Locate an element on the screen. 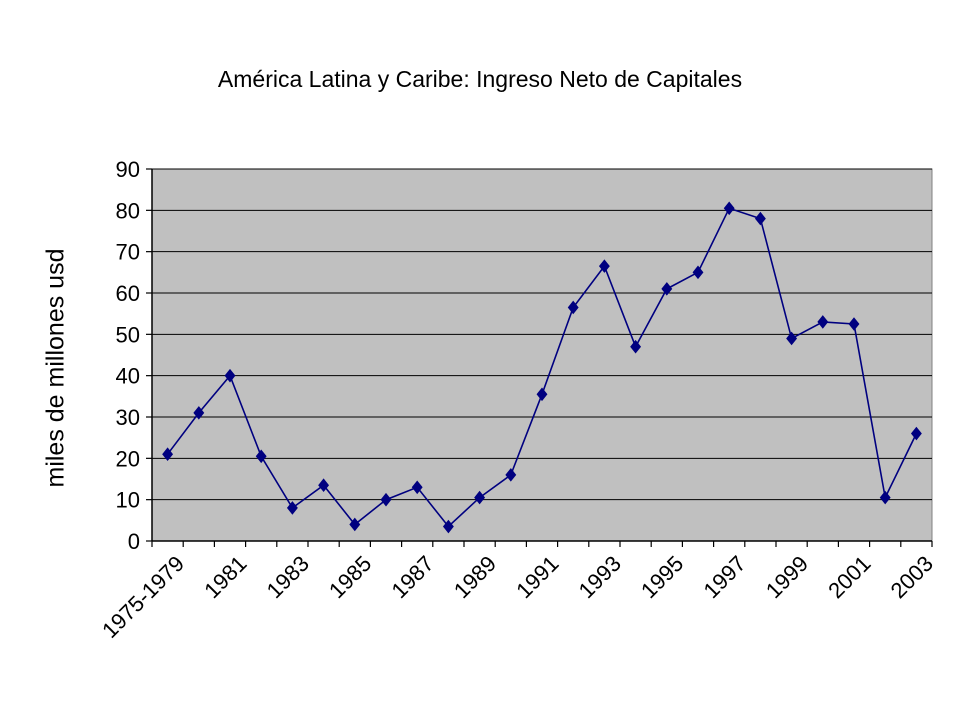 This screenshot has width=960, height=720. x-tick-label: 1987 is located at coordinates (412, 577).